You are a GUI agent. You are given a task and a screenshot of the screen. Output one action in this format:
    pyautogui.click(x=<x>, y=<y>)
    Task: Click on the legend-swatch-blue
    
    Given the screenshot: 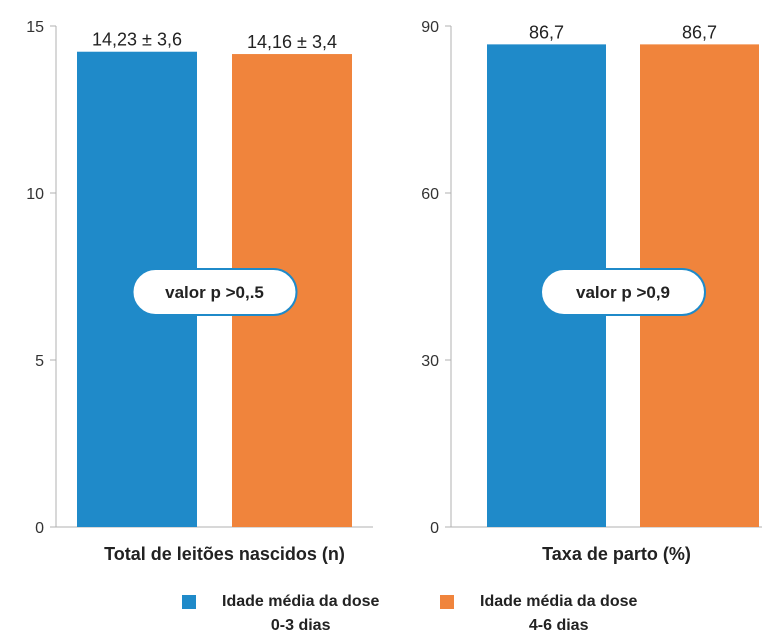 What is the action you would take?
    pyautogui.click(x=189, y=602)
    